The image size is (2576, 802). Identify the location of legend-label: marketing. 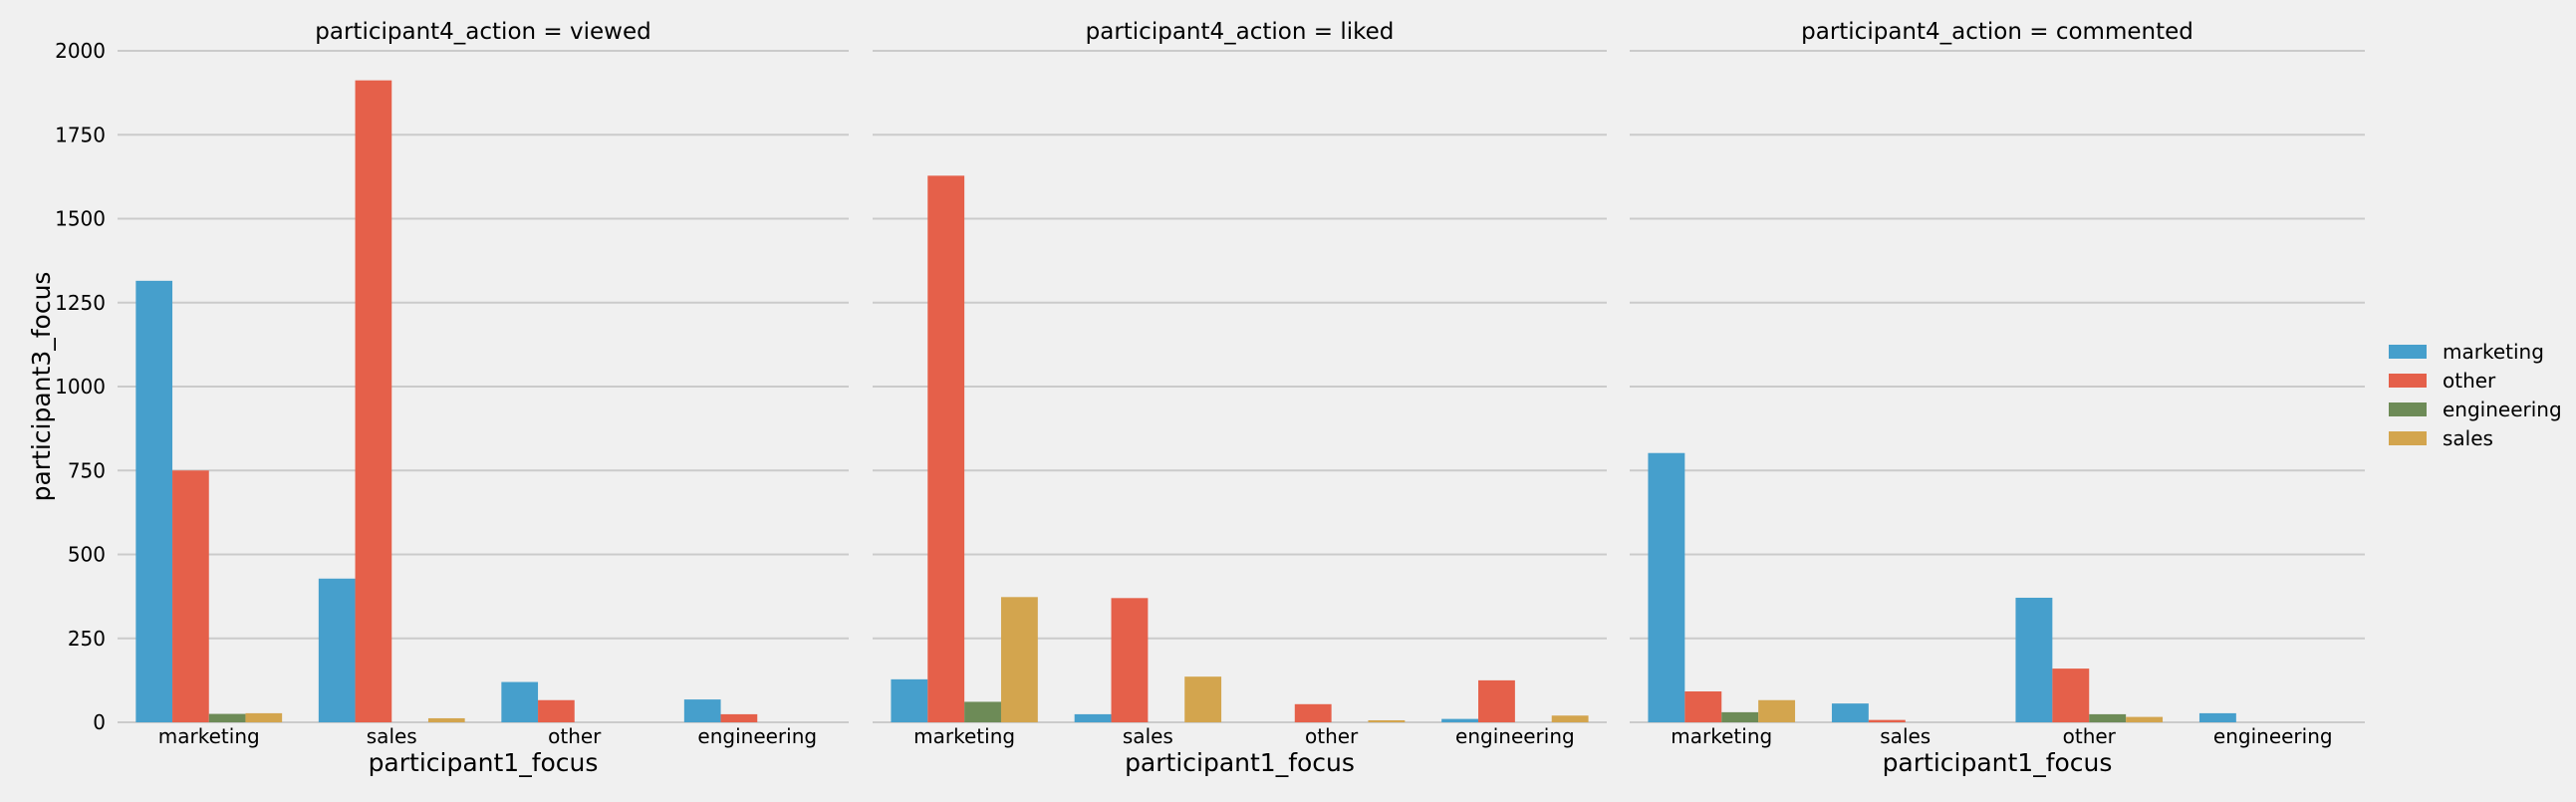
(2493, 352).